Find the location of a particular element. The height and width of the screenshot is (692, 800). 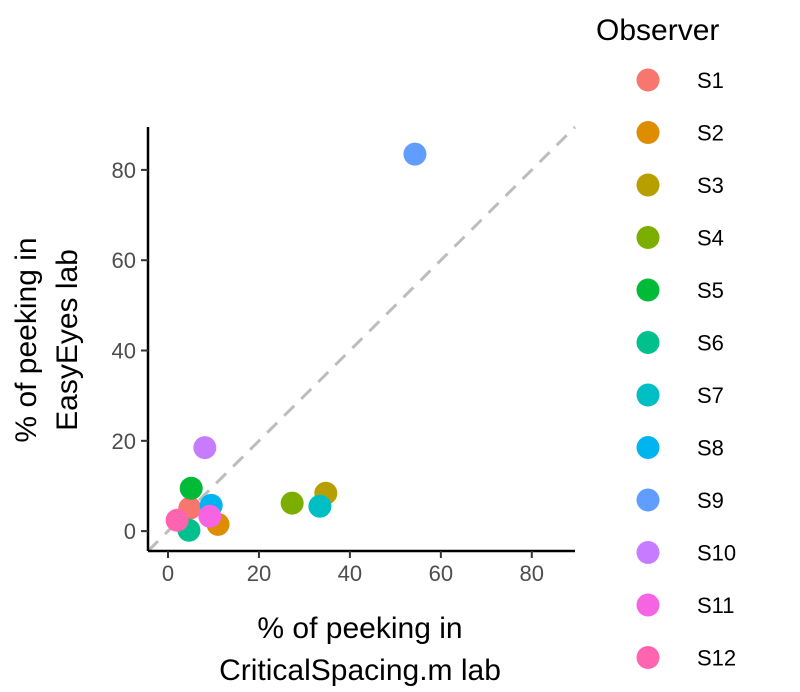

legend-key-s11 is located at coordinates (648, 605).